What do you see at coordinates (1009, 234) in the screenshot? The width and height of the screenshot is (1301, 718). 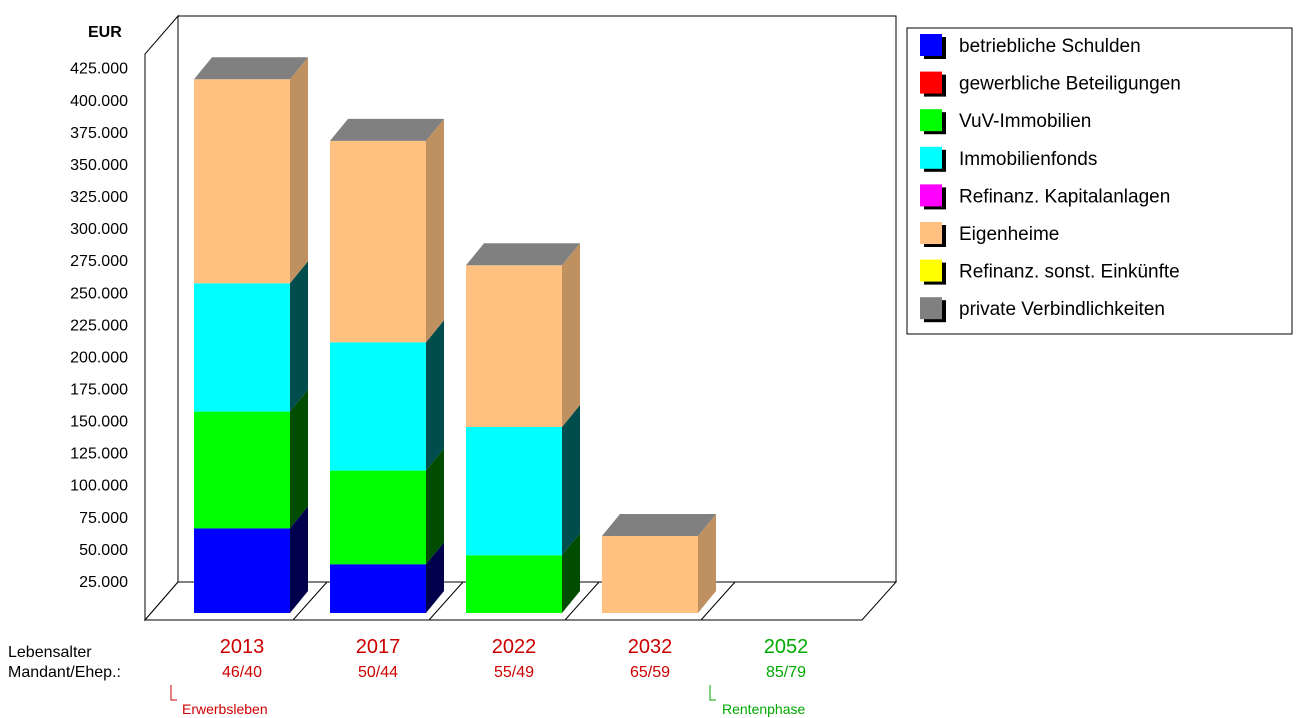 I see `legend-label: Eigenheime` at bounding box center [1009, 234].